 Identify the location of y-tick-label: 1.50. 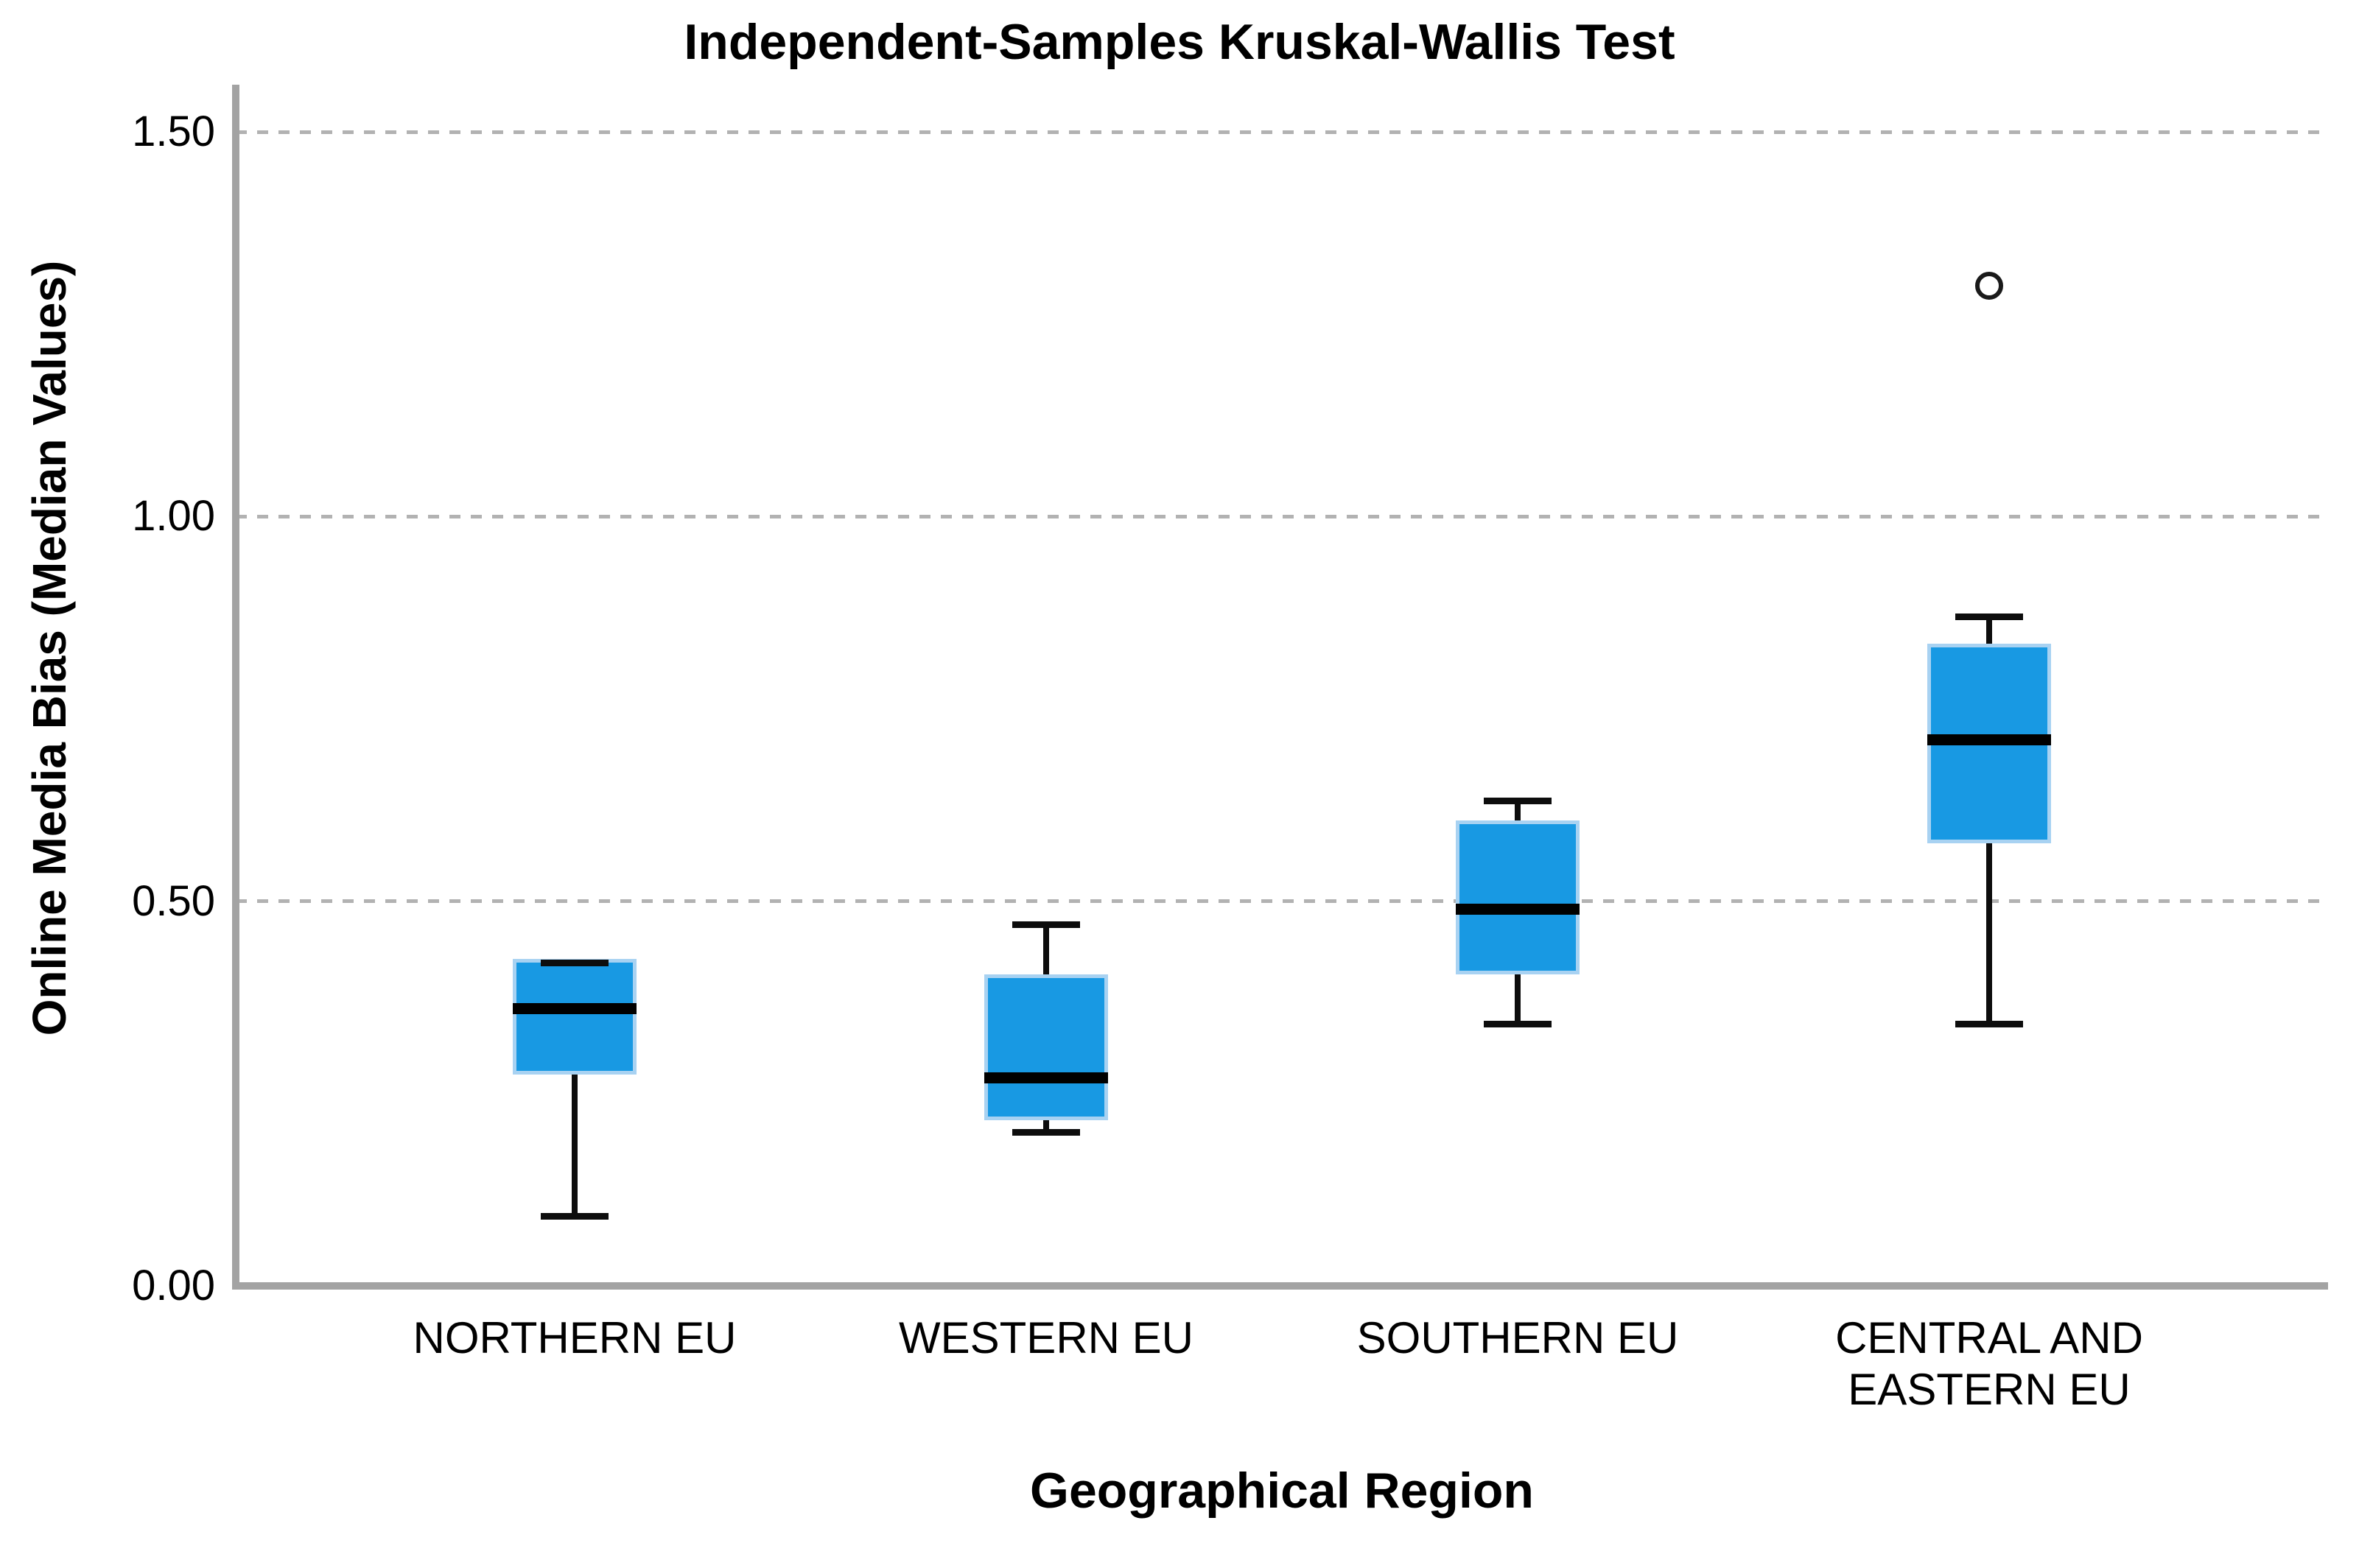
(173, 132).